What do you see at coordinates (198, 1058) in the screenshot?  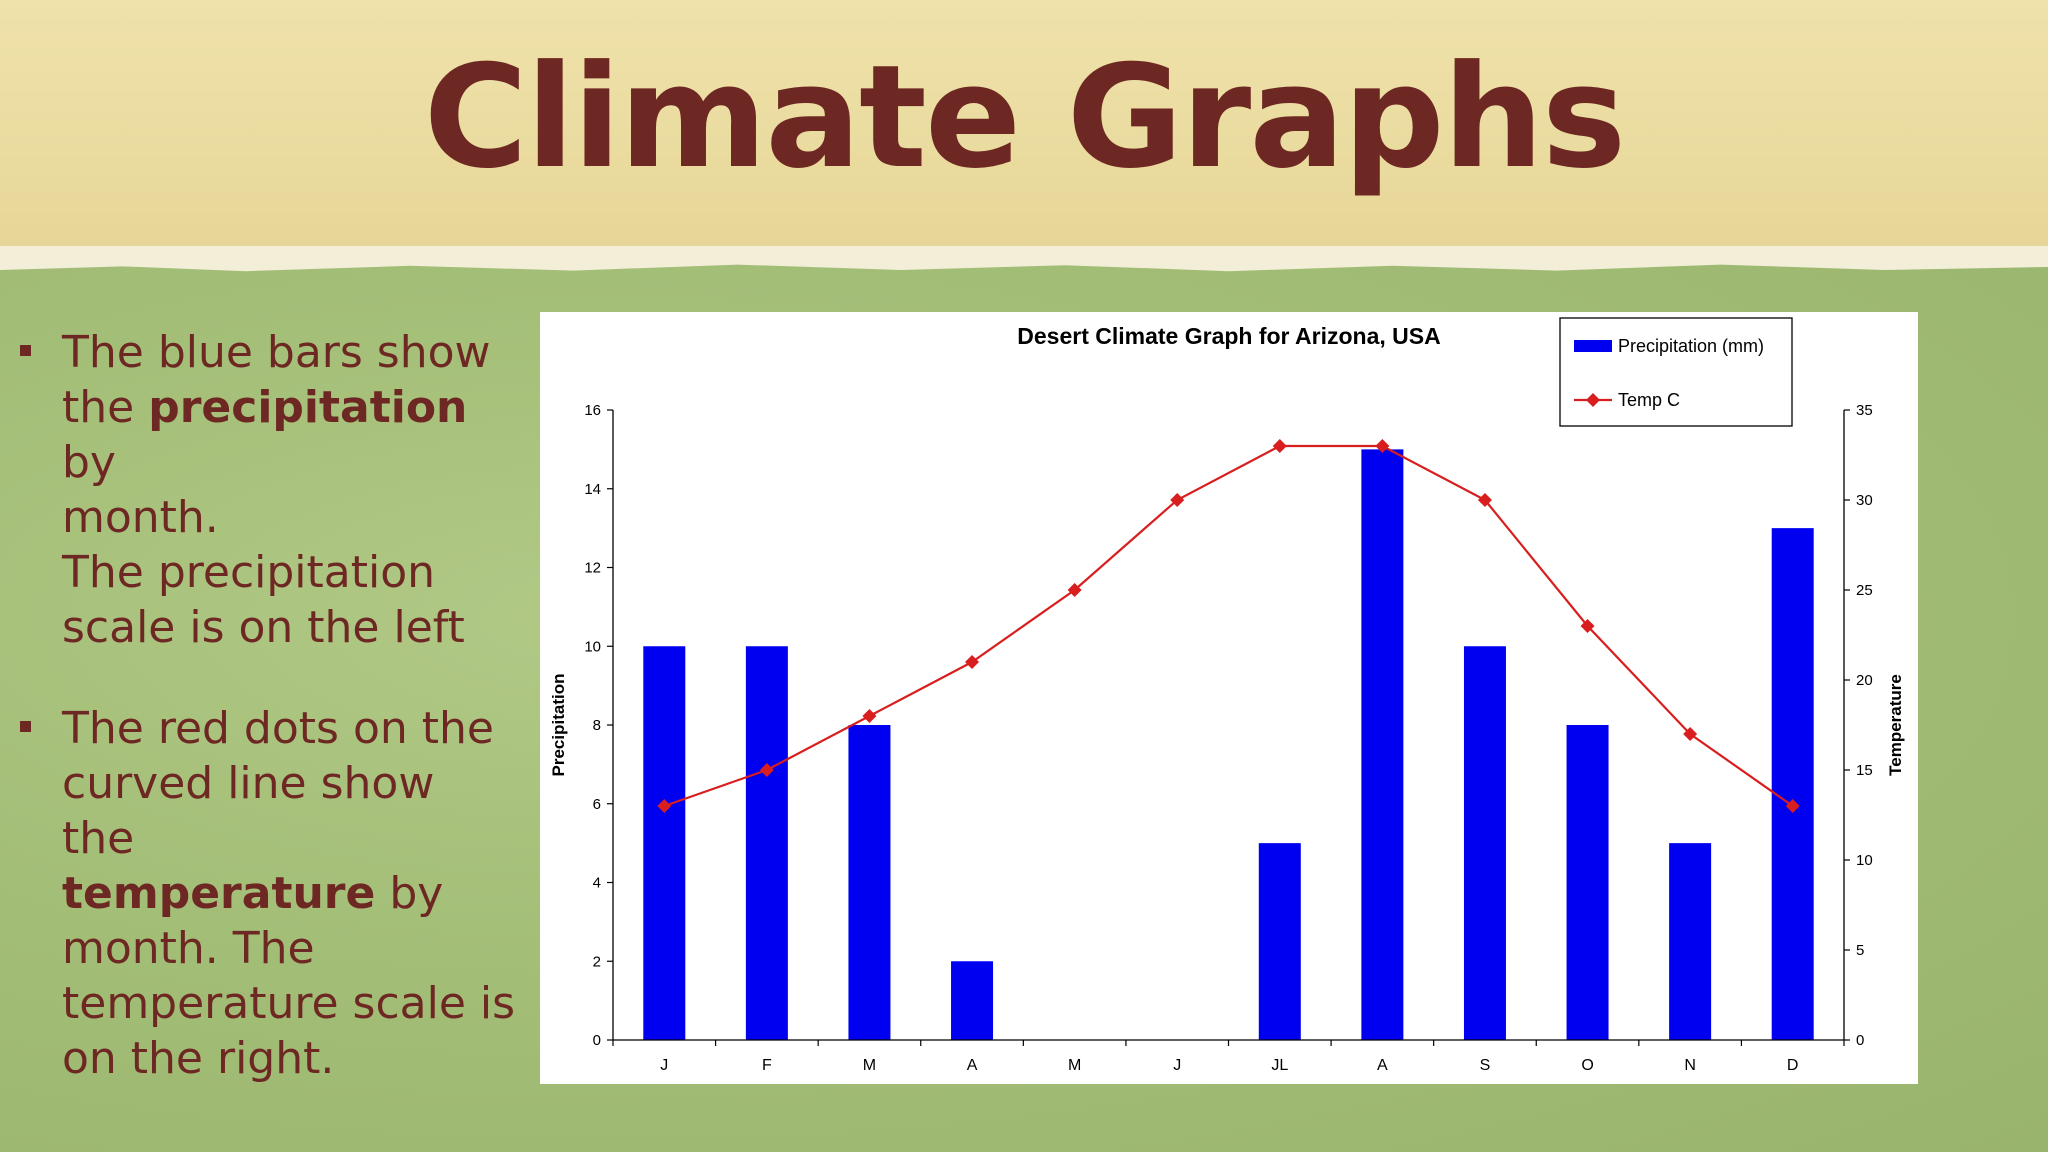 I see `bullet-line: on the right.` at bounding box center [198, 1058].